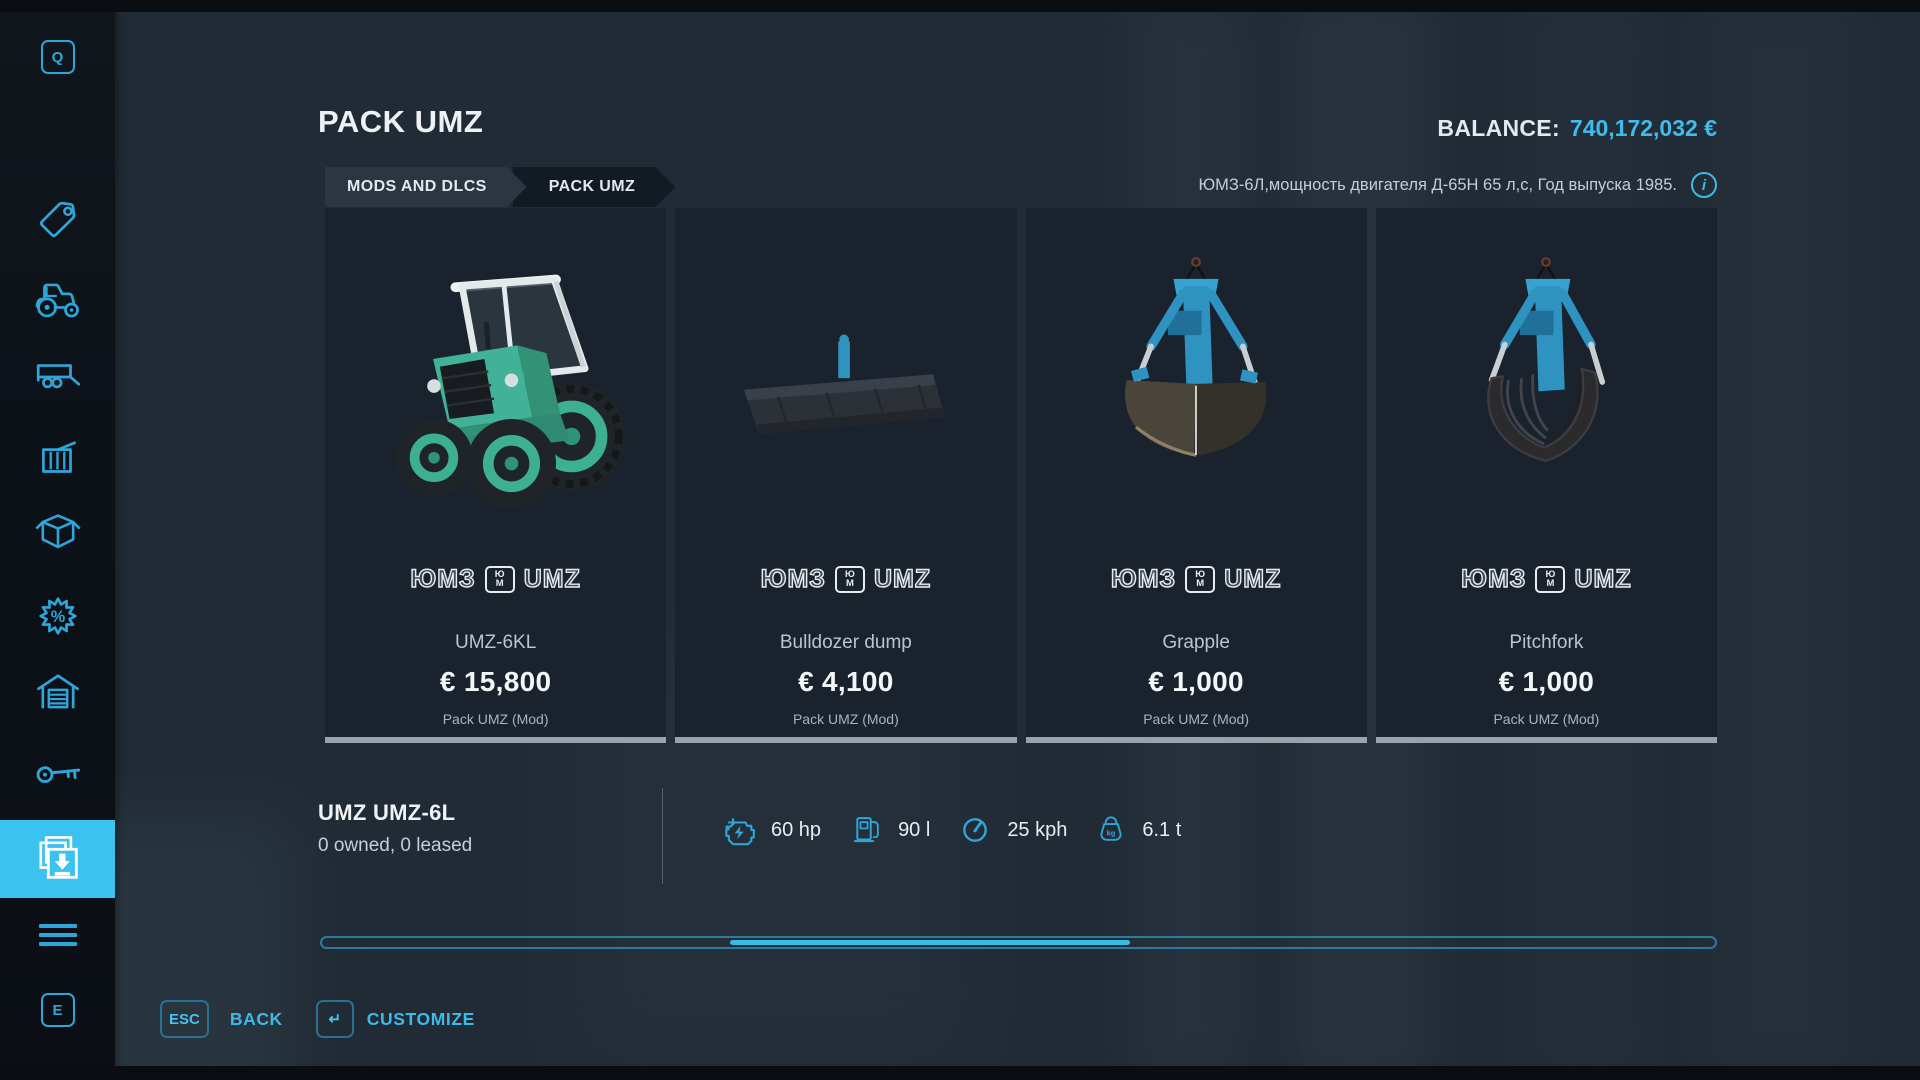 This screenshot has width=1920, height=1080. I want to click on key-hint-e: E, so click(57, 1010).